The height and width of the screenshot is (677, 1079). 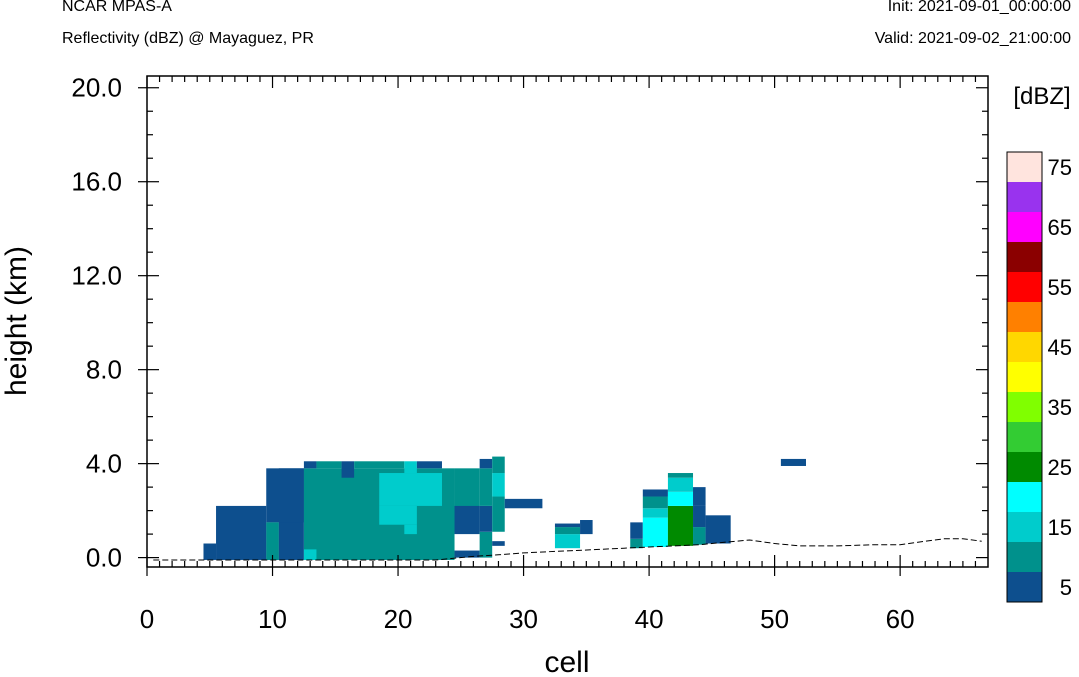 I want to click on y-tick-label: 4.0, so click(x=104, y=464).